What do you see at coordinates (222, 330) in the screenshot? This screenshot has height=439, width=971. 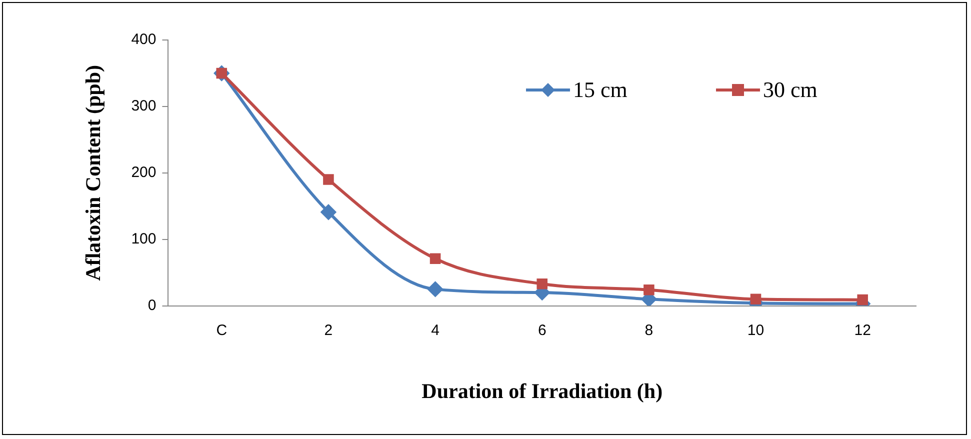 I see `x-tick-label: C` at bounding box center [222, 330].